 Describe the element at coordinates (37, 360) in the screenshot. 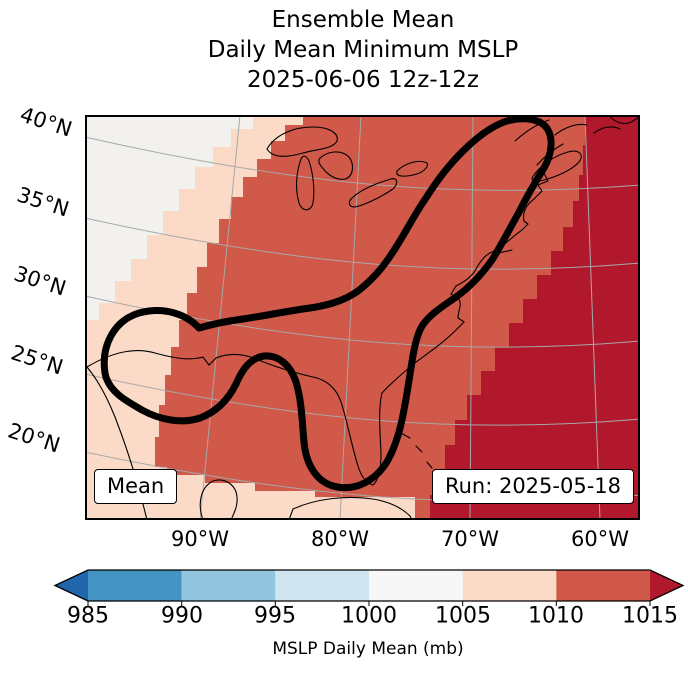

I see `lat-label-25n: 25°N` at that location.